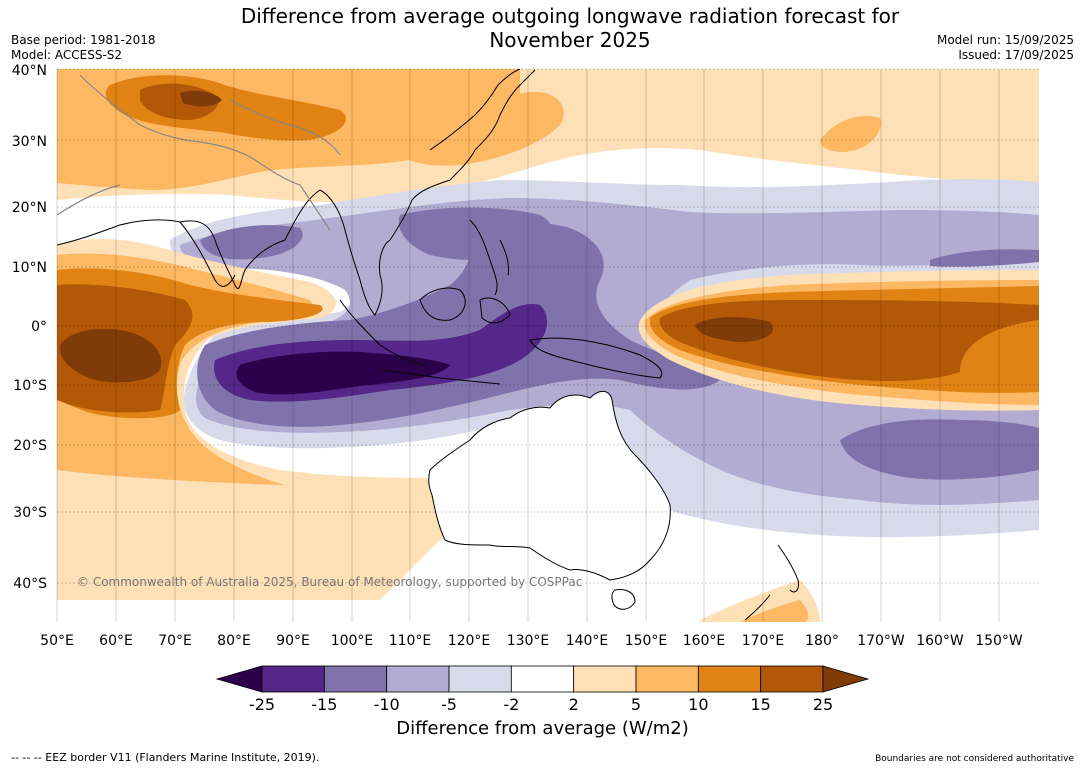 The width and height of the screenshot is (1085, 770). I want to click on lon-label: 170°W, so click(881, 641).